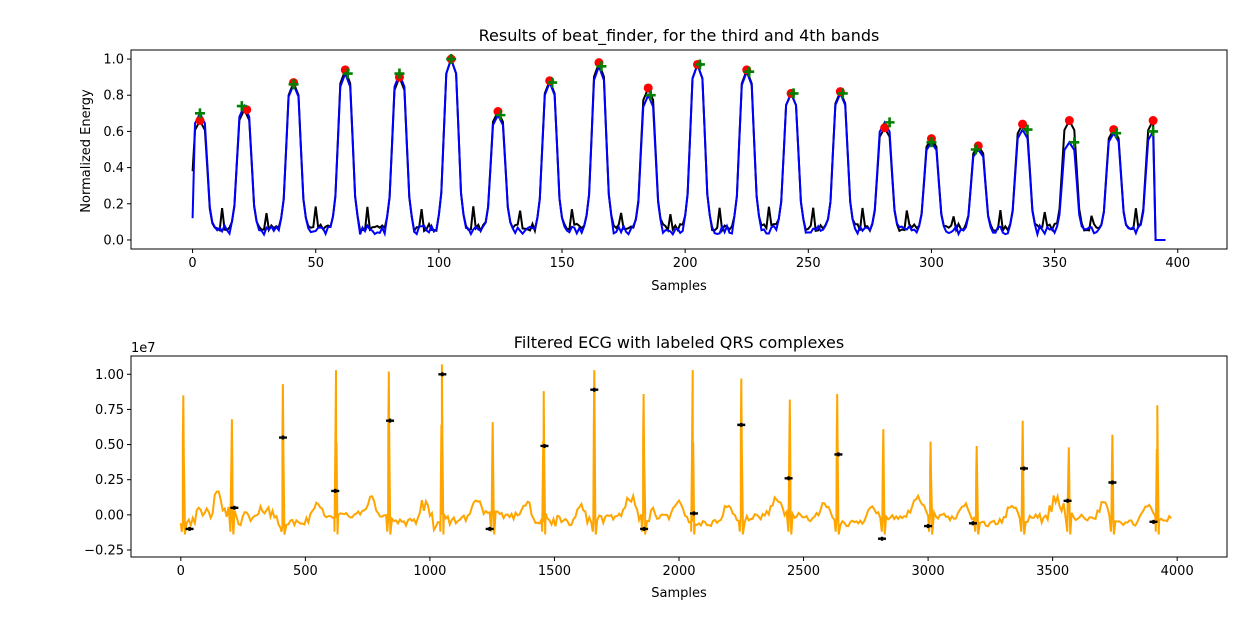 Image resolution: width=1255 pixels, height=638 pixels. I want to click on 0-y-tick-label: 0.6, so click(113, 132).